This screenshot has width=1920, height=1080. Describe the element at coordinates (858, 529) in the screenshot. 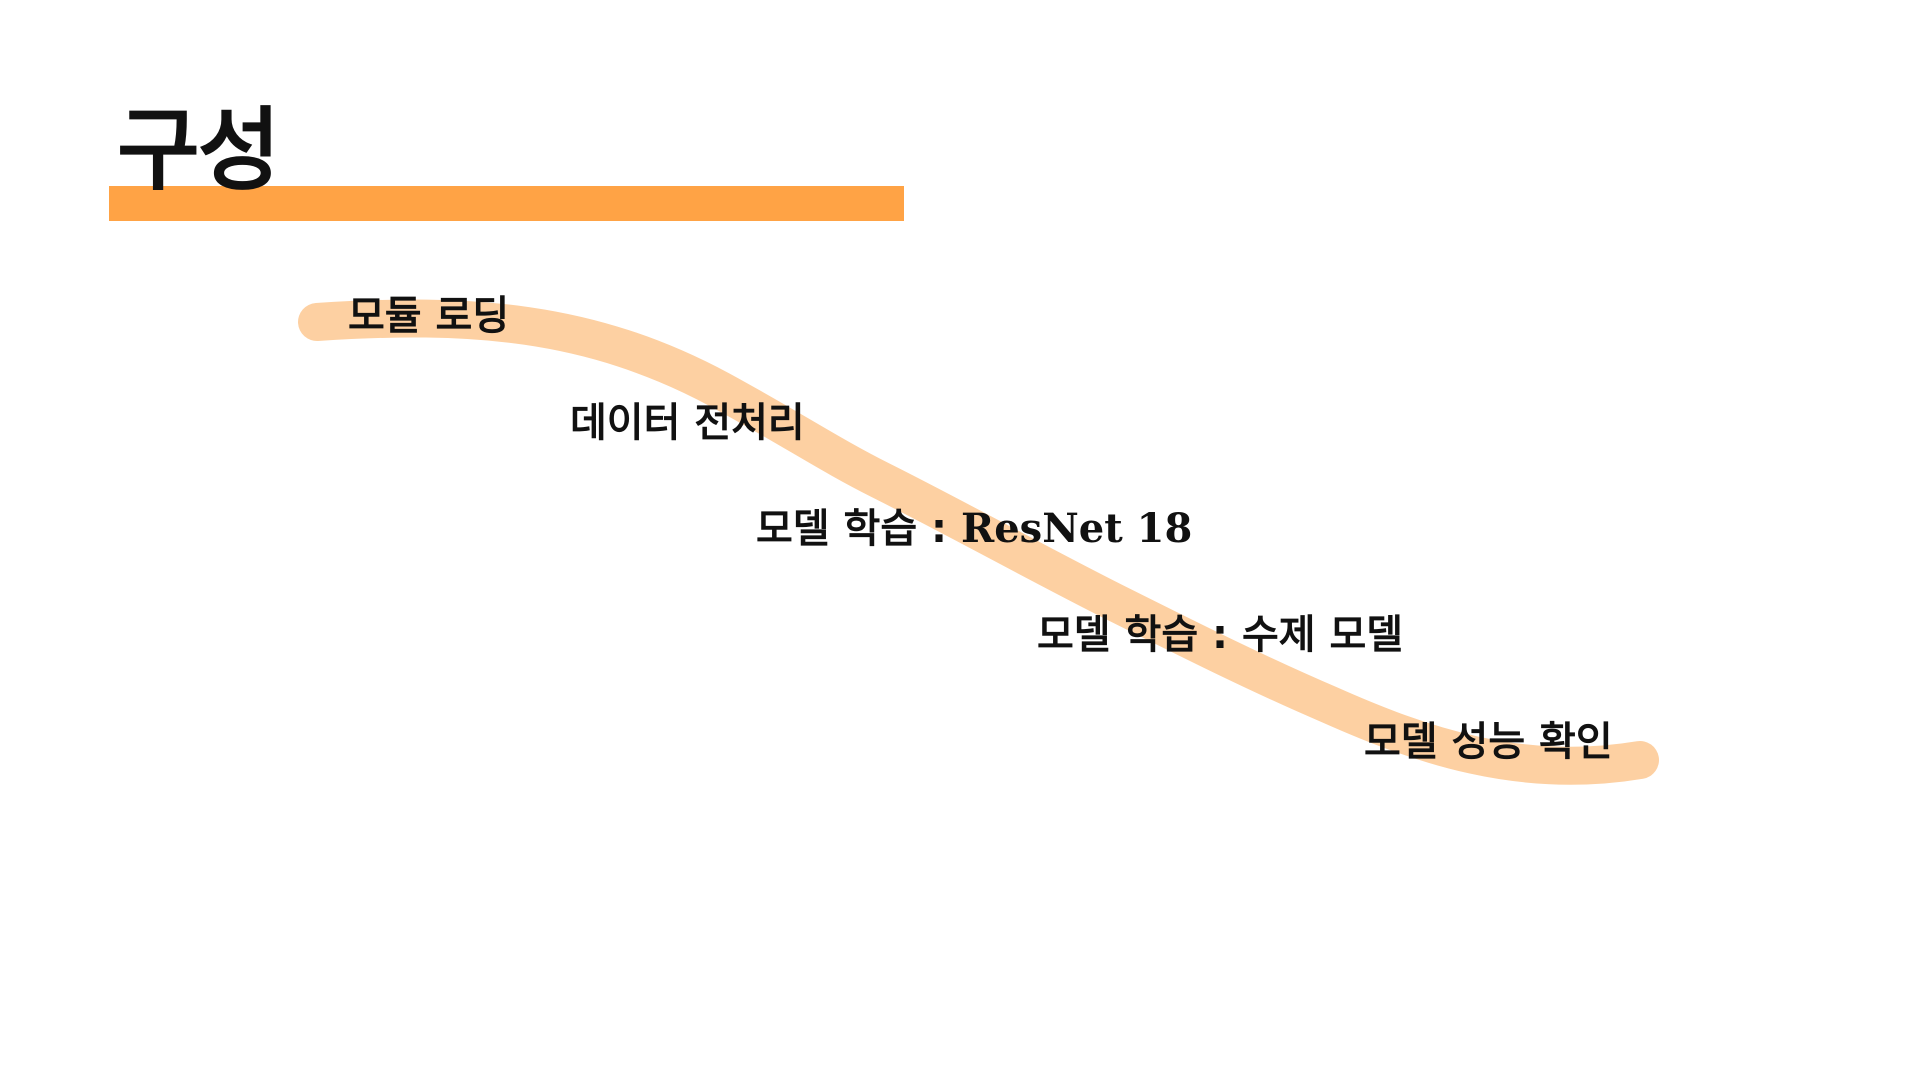

I see `step-train-resnet-prefix: 모델 학습 :` at that location.